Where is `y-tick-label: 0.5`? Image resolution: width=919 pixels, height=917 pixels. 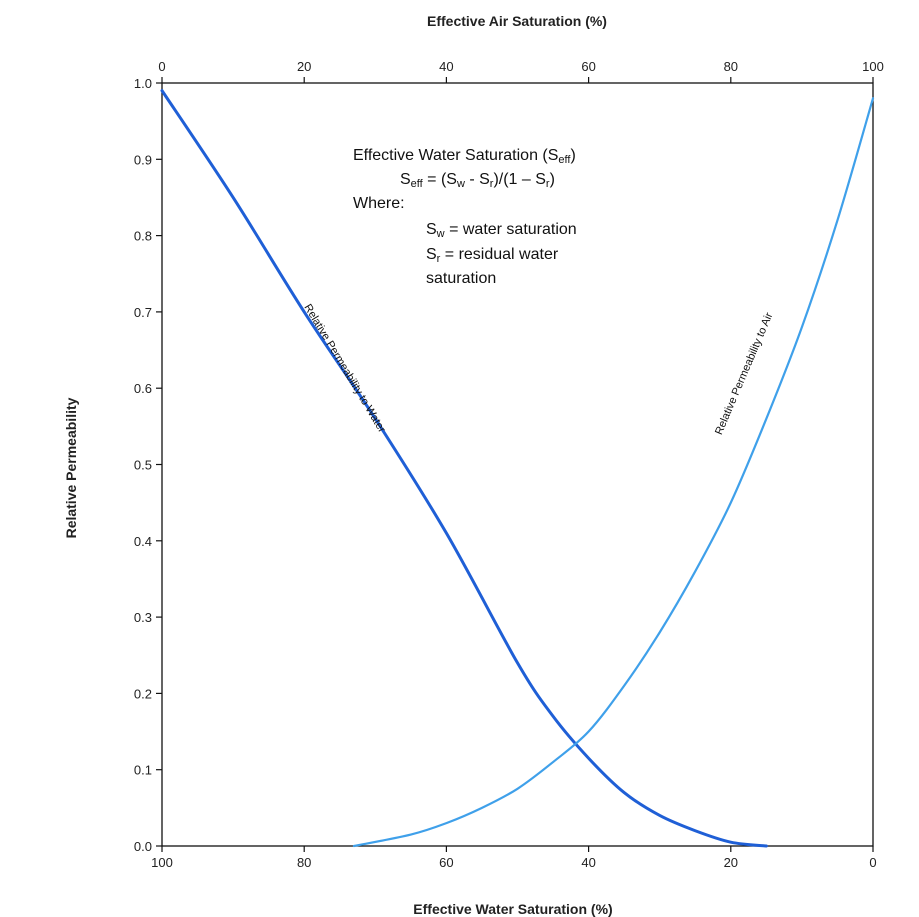
y-tick-label: 0.5 is located at coordinates (143, 465).